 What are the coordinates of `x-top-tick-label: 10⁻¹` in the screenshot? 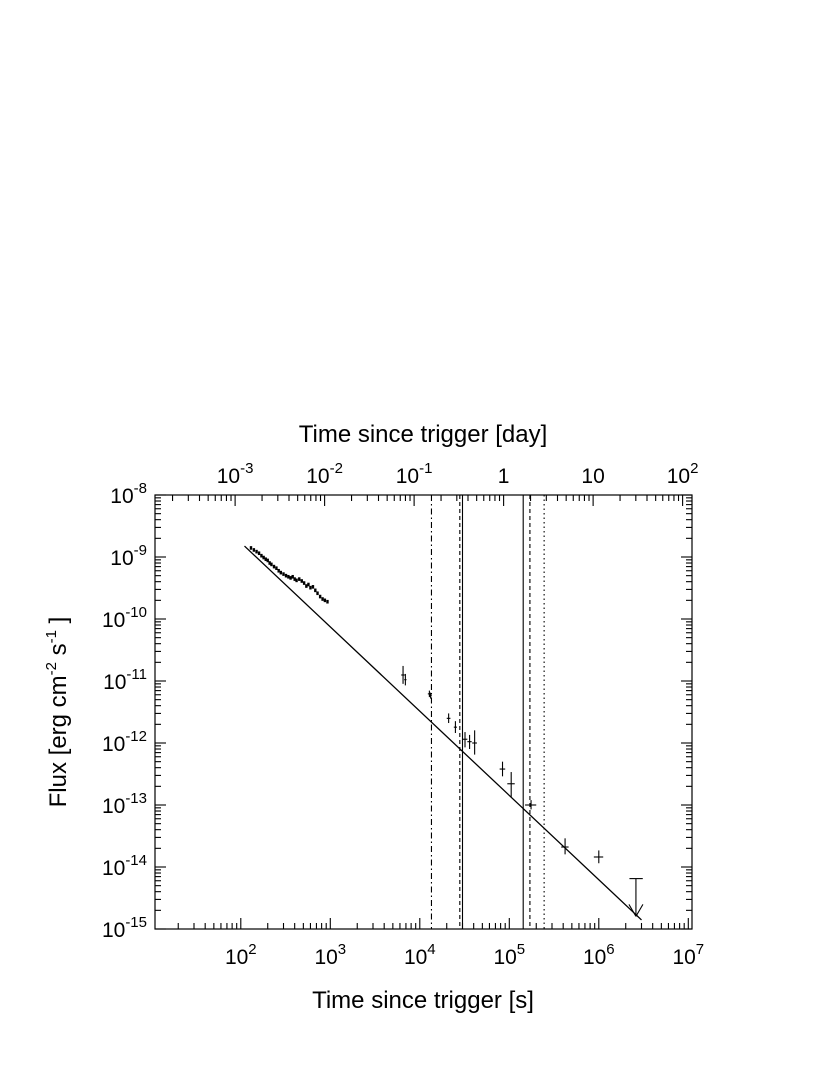 It's located at (414, 474).